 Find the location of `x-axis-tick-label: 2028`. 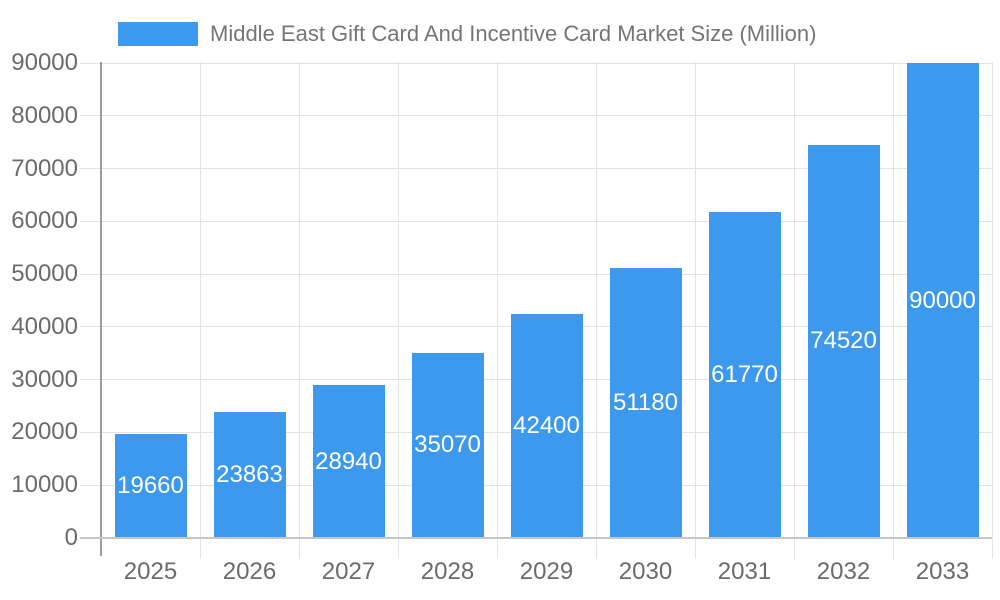

x-axis-tick-label: 2028 is located at coordinates (447, 571).